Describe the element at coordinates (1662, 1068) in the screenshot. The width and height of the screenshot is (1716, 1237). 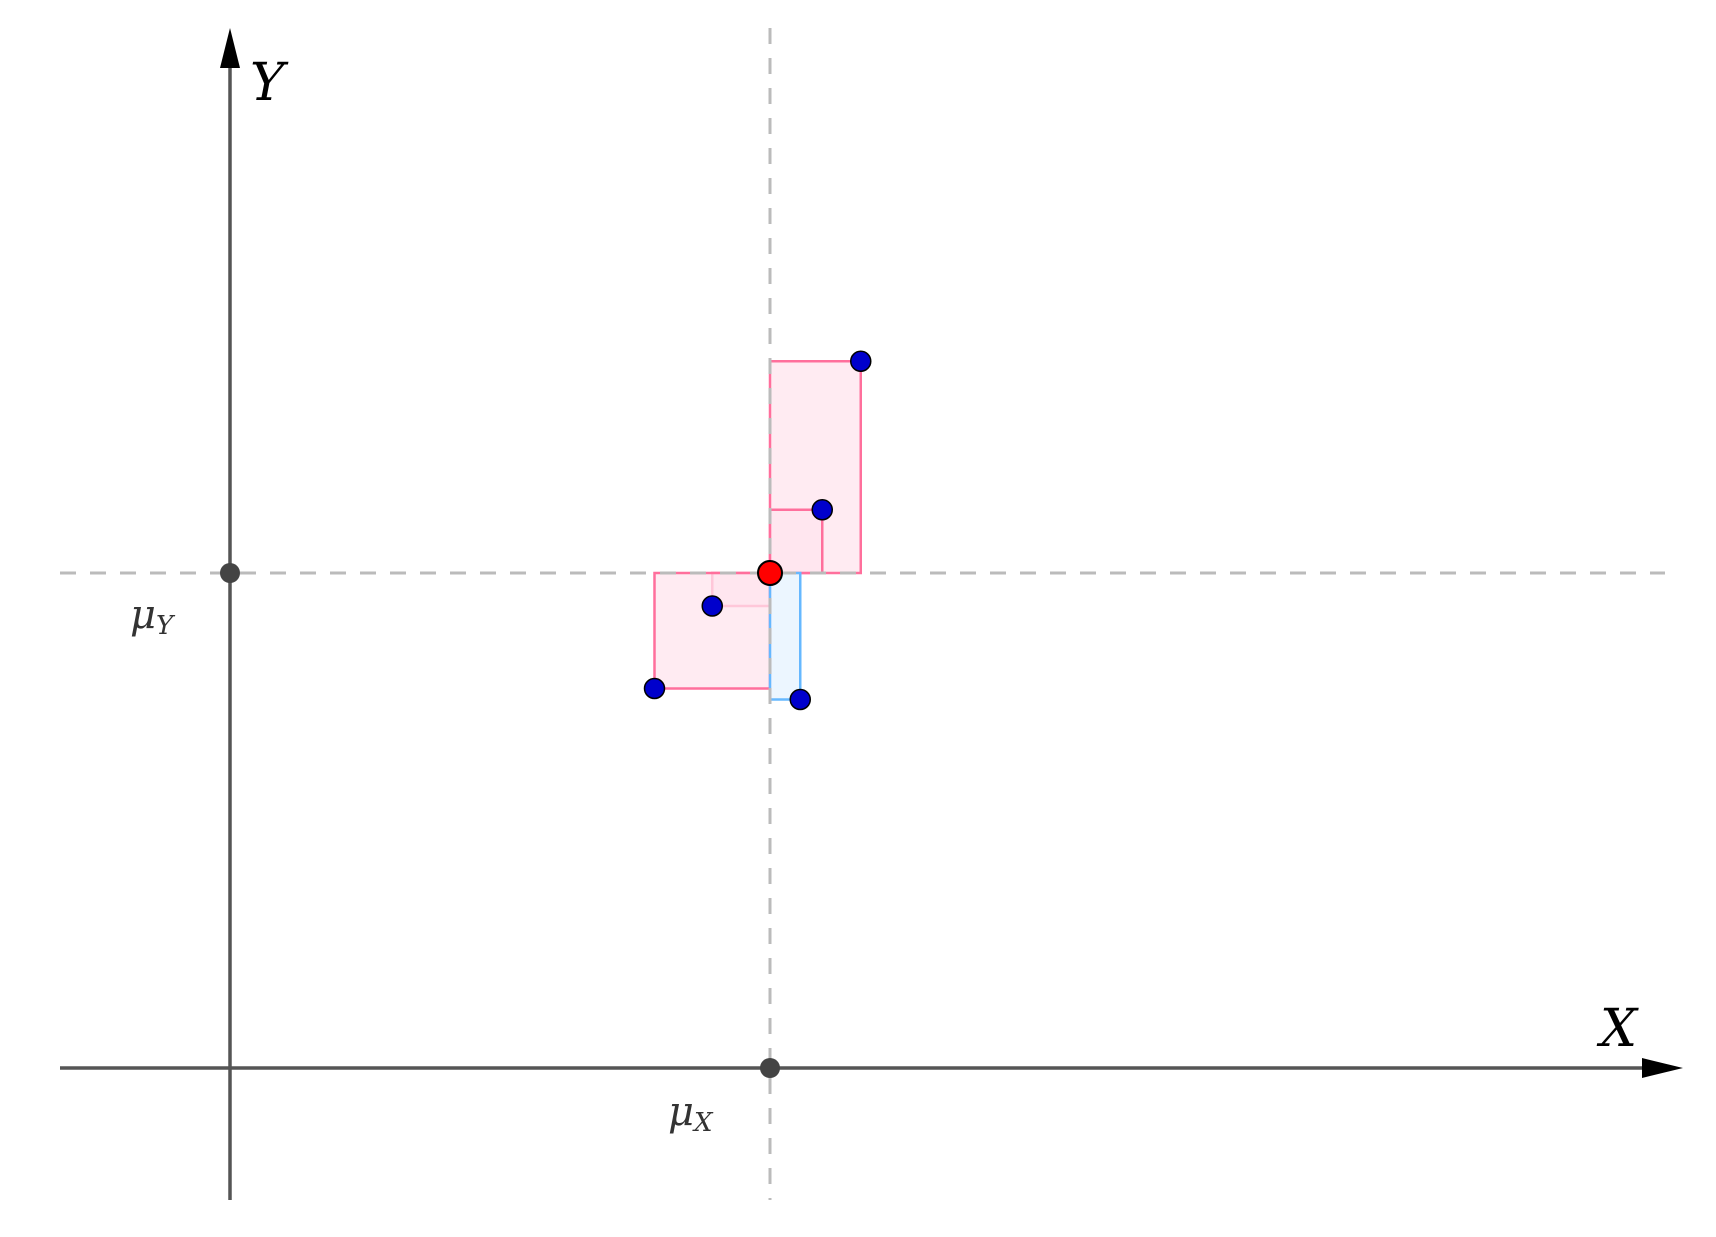
I see `x-axis-arrow-icon` at that location.